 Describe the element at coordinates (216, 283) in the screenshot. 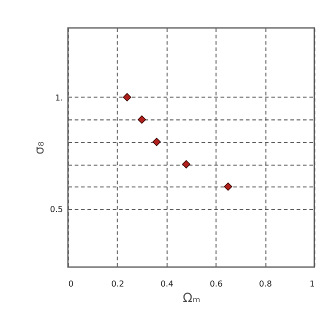

I see `x-tick-label: 0.6` at that location.